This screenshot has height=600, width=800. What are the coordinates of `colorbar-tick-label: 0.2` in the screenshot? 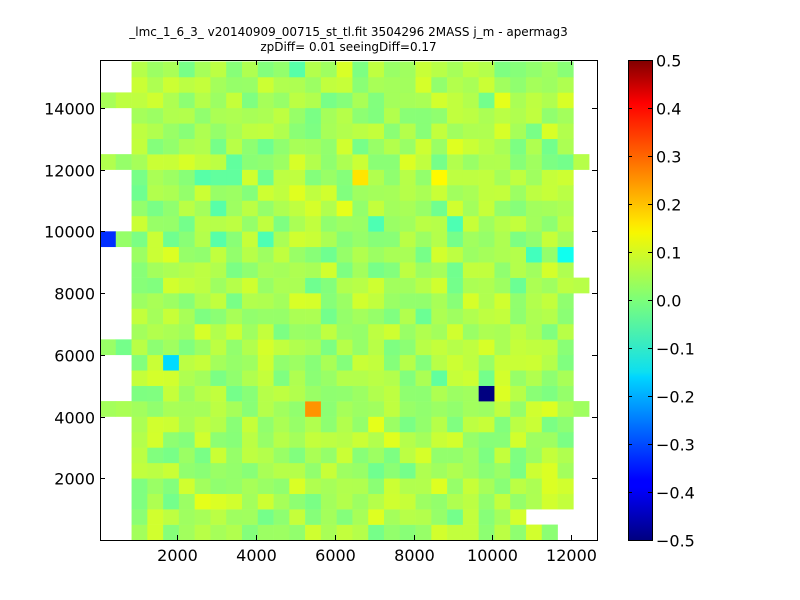 It's located at (668, 205).